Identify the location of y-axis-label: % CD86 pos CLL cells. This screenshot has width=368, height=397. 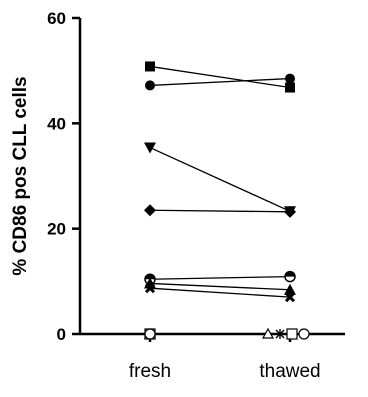
(20, 175).